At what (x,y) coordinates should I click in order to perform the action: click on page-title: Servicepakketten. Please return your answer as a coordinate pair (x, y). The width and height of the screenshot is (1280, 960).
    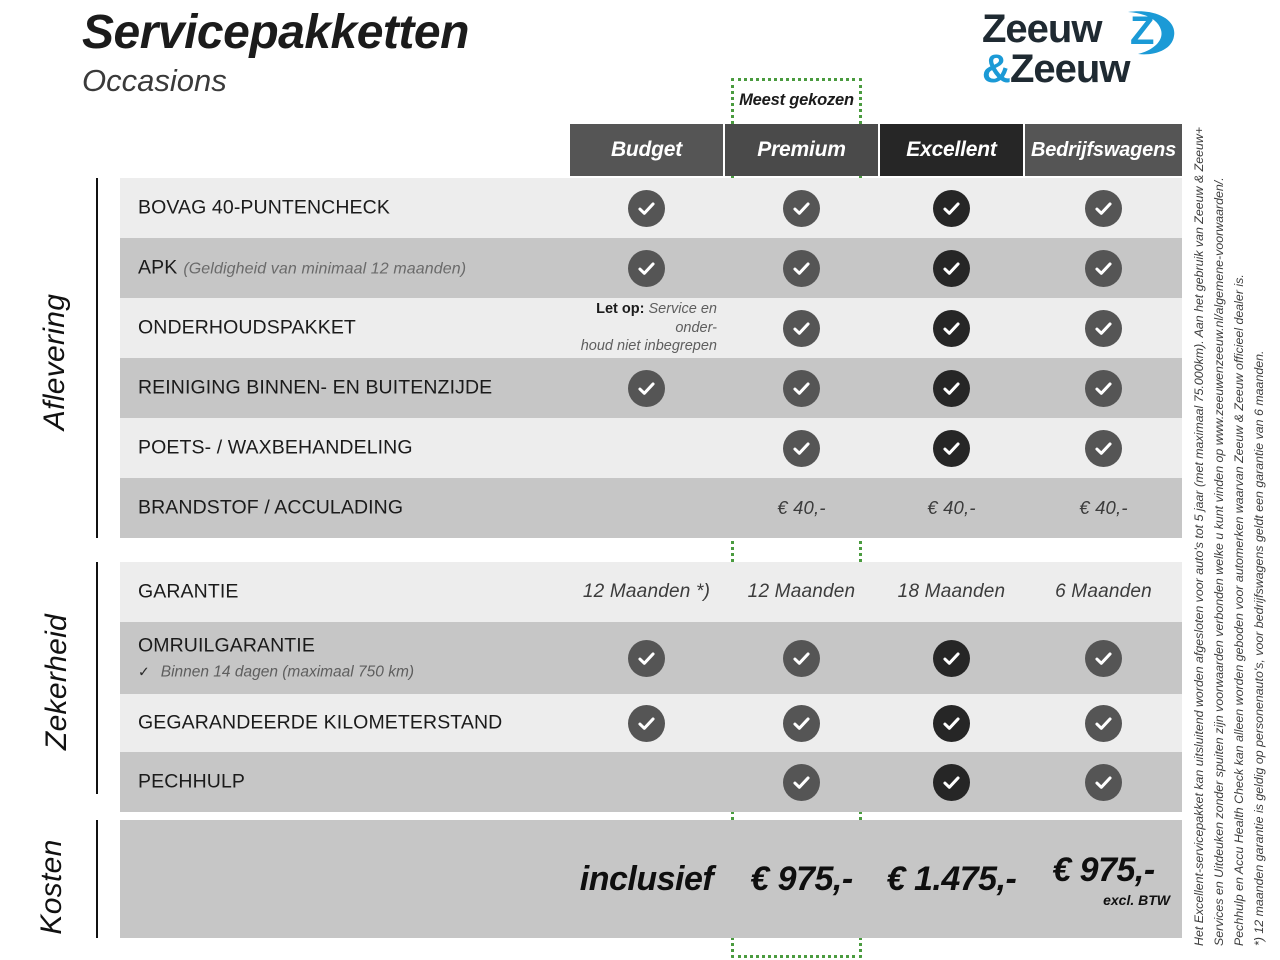
    Looking at the image, I should click on (275, 32).